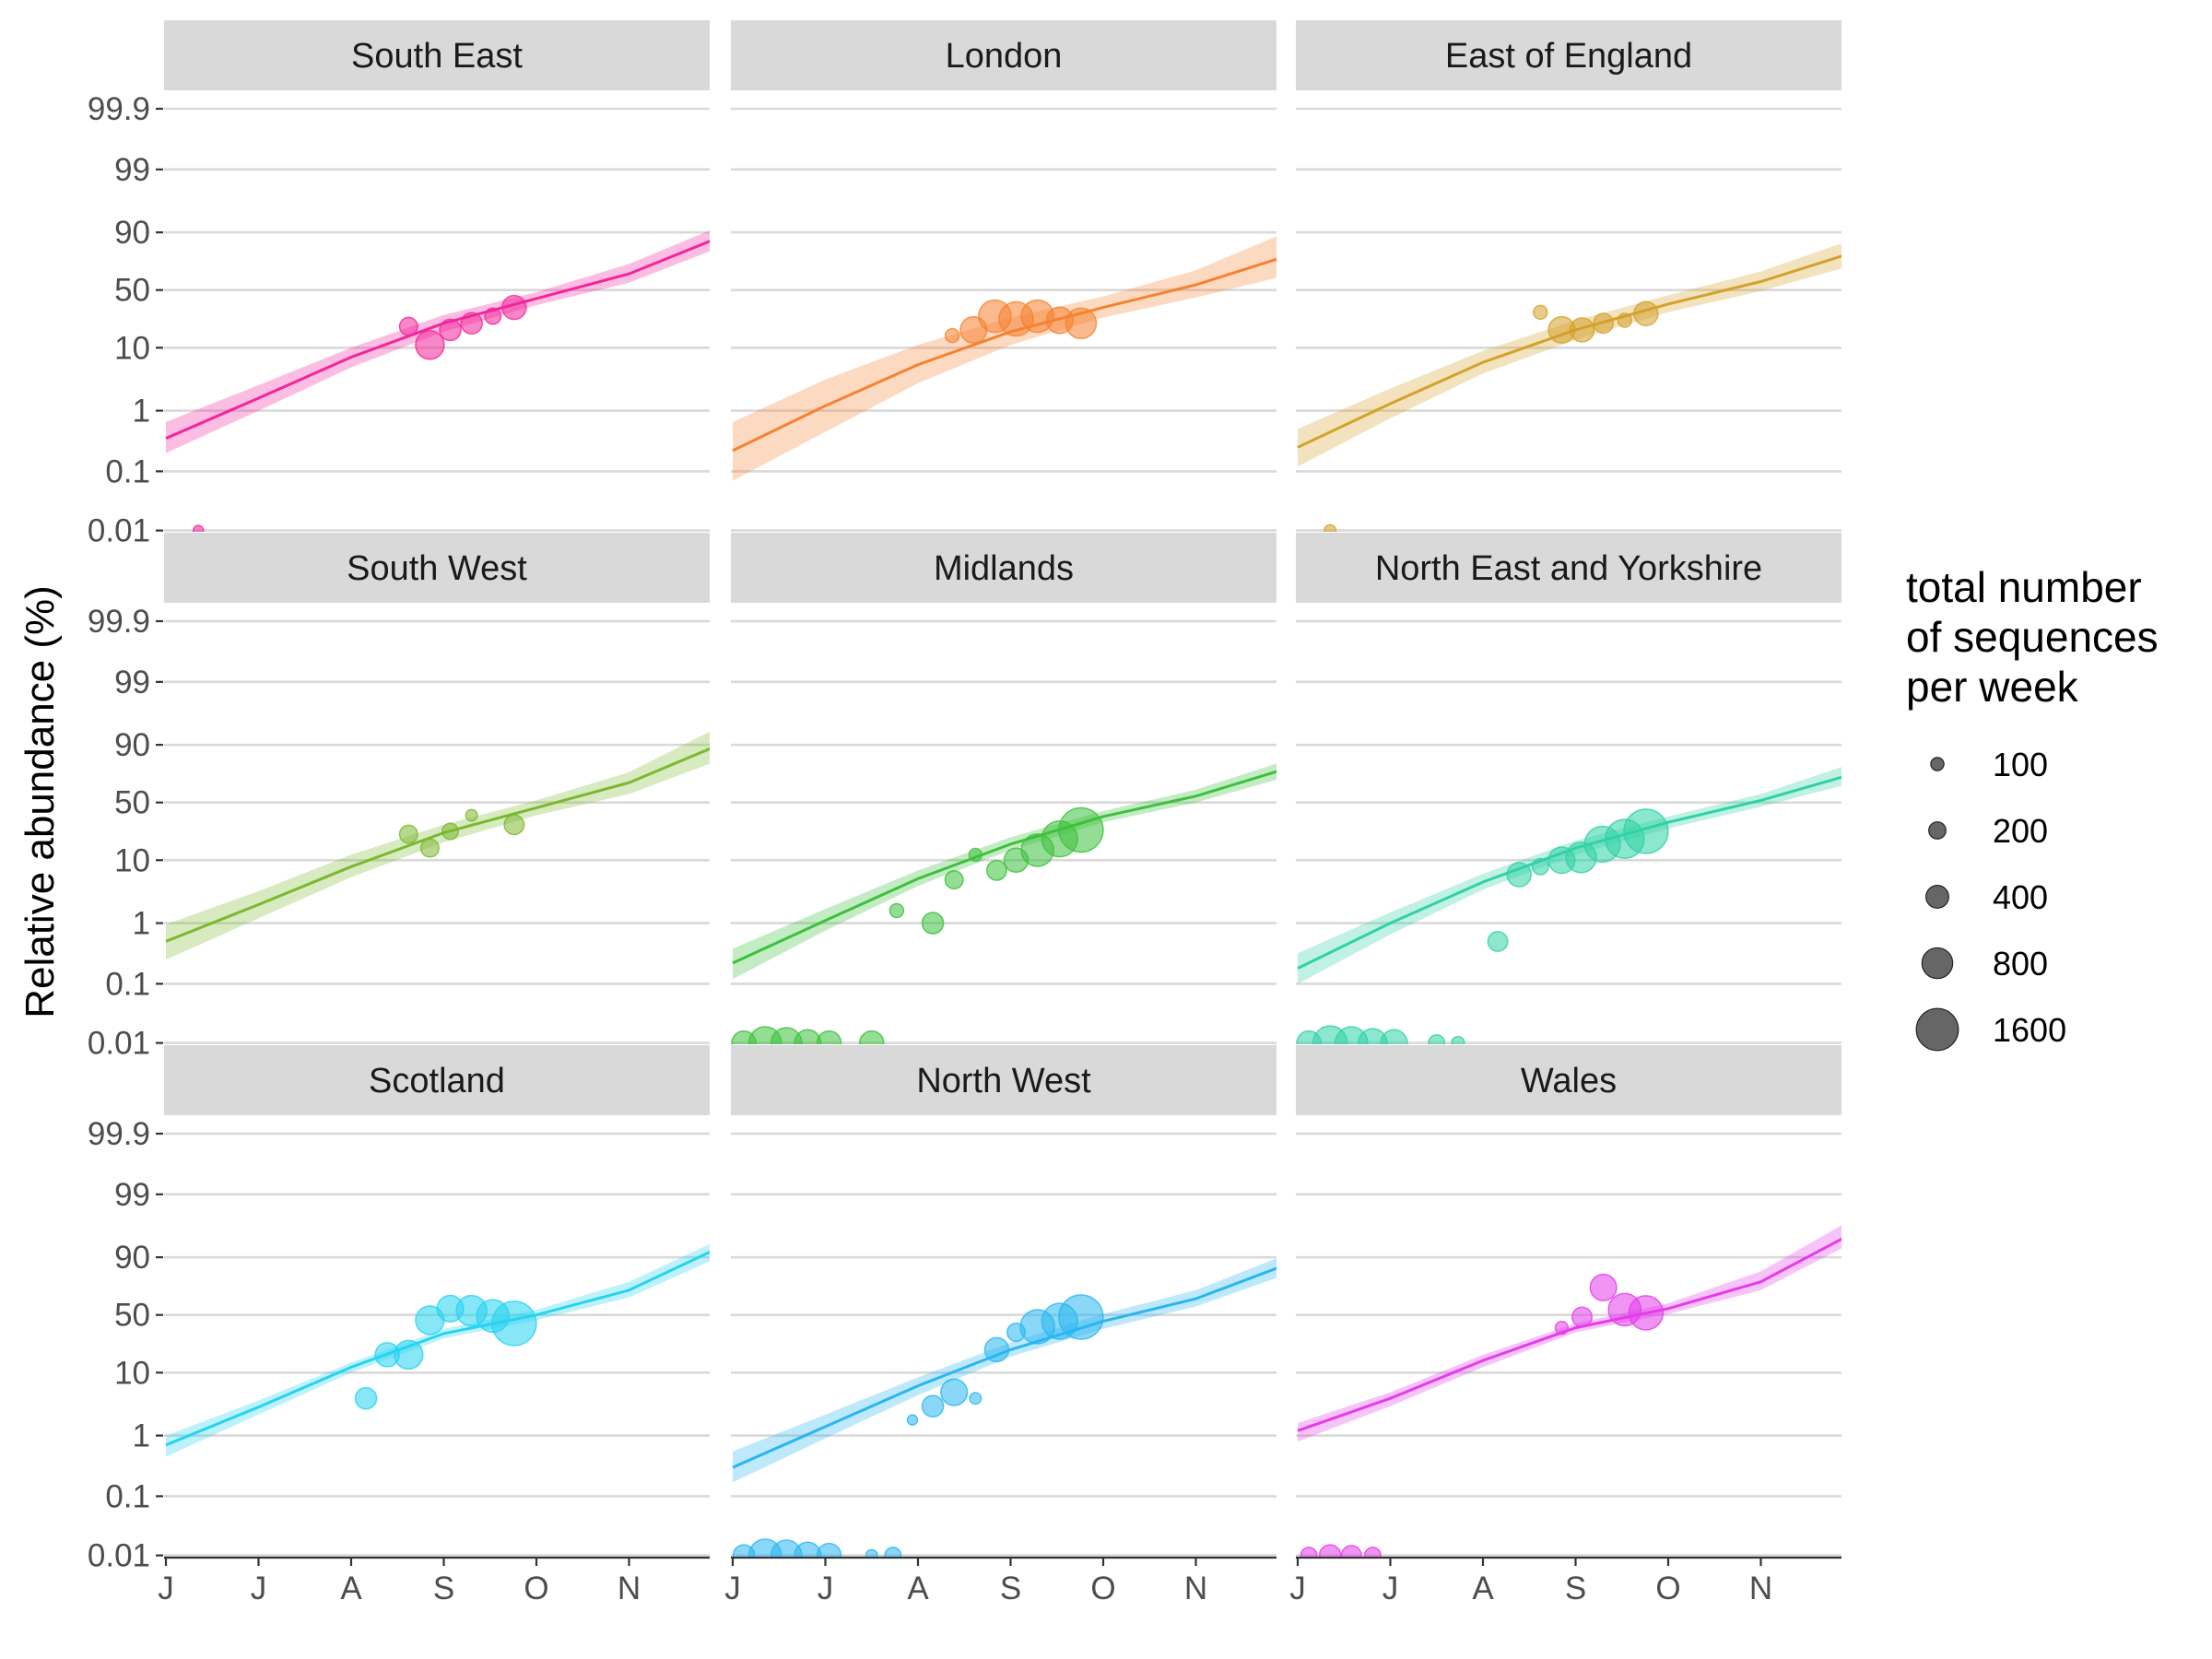 The width and height of the screenshot is (2212, 1659). I want to click on panel: Midlands, so click(1004, 788).